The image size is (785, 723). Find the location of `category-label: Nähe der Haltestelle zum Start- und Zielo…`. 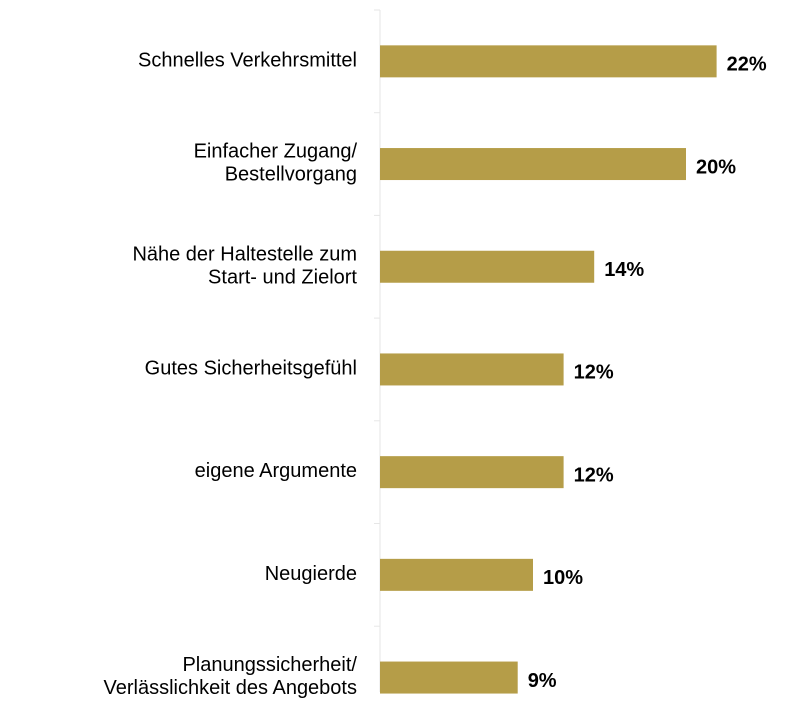

category-label: Nähe der Haltestelle zum Start- und Zielo… is located at coordinates (244, 266).